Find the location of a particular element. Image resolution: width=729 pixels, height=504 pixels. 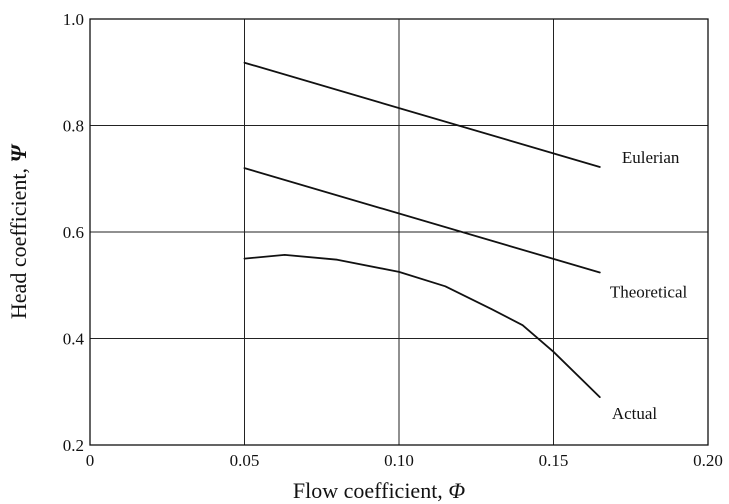

x-tick-label: 0.20 is located at coordinates (708, 460).